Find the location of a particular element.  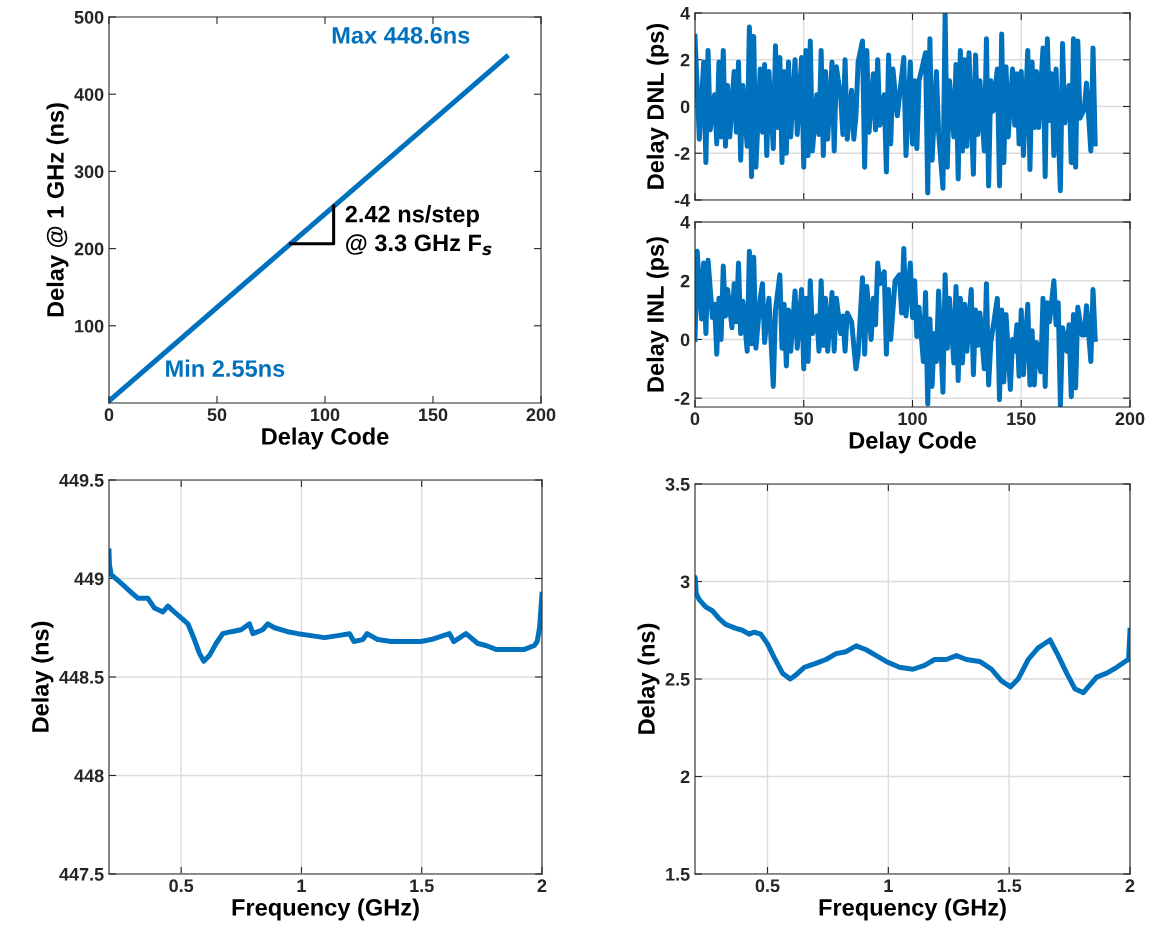

y-tick-label: 100 is located at coordinates (89, 326).